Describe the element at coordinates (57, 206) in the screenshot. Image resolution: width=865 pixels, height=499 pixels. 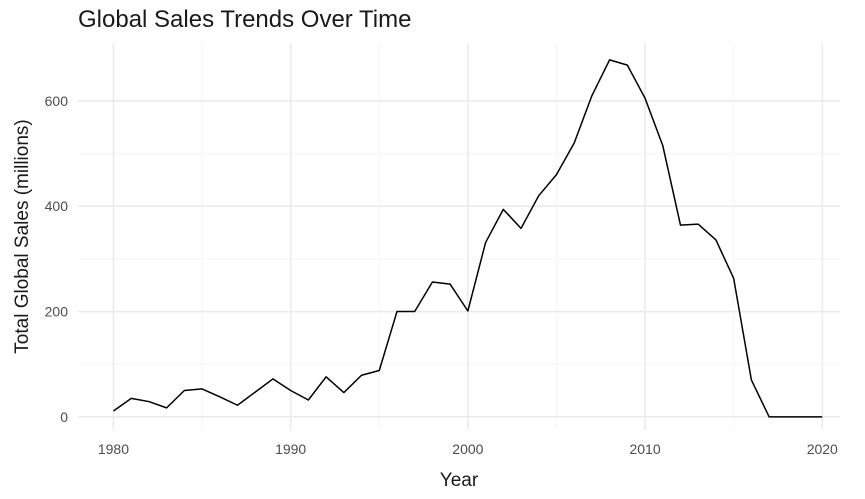
I see `y-tick-label: 400` at that location.